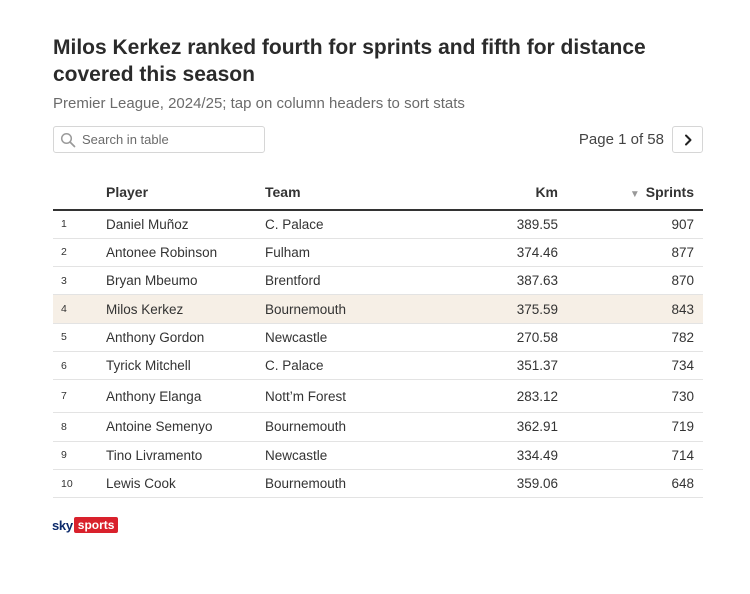 The image size is (750, 594). I want to click on sprints-cell: 870, so click(630, 281).